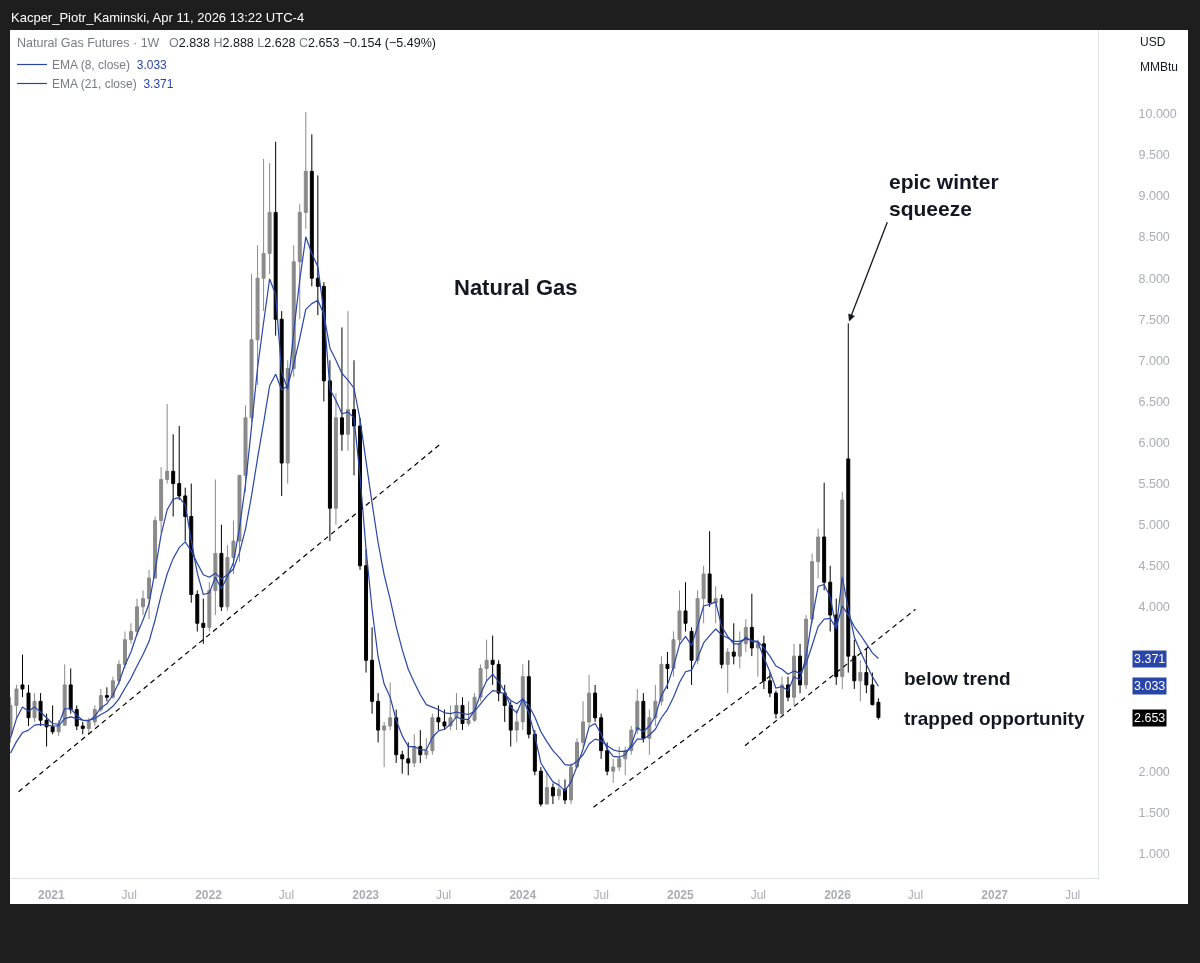  I want to click on annotation: below trend, so click(957, 678).